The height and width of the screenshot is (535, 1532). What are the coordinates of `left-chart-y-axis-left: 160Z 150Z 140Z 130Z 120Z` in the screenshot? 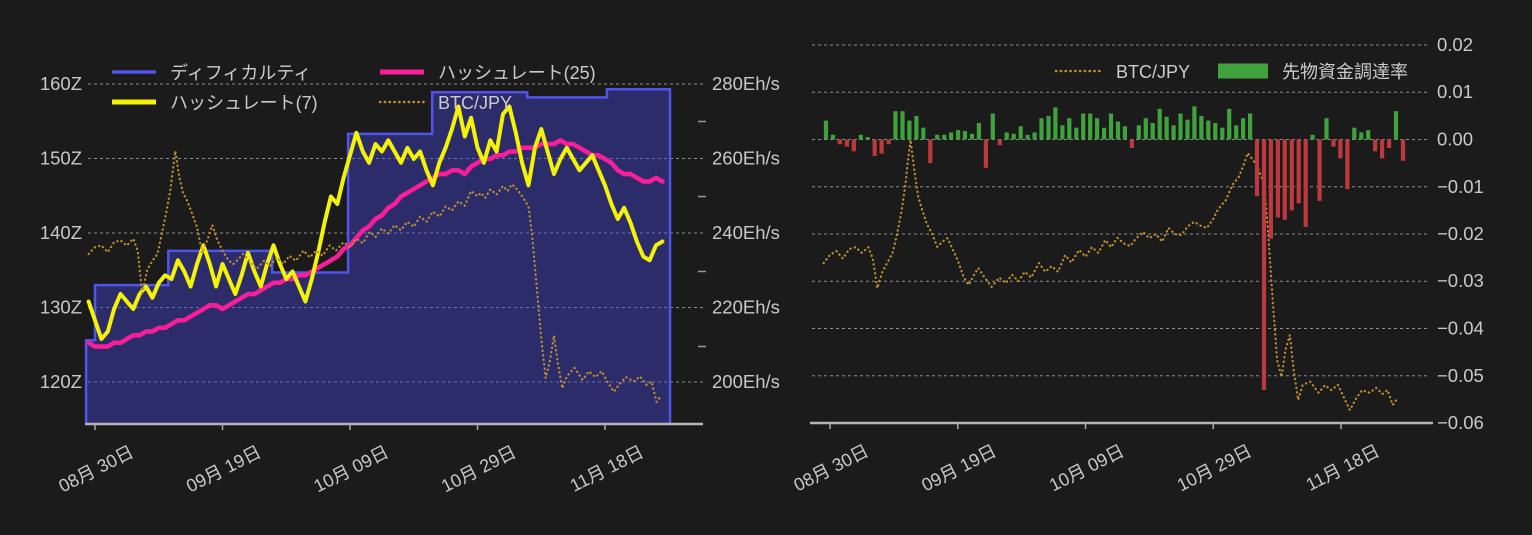 It's located at (61, 232).